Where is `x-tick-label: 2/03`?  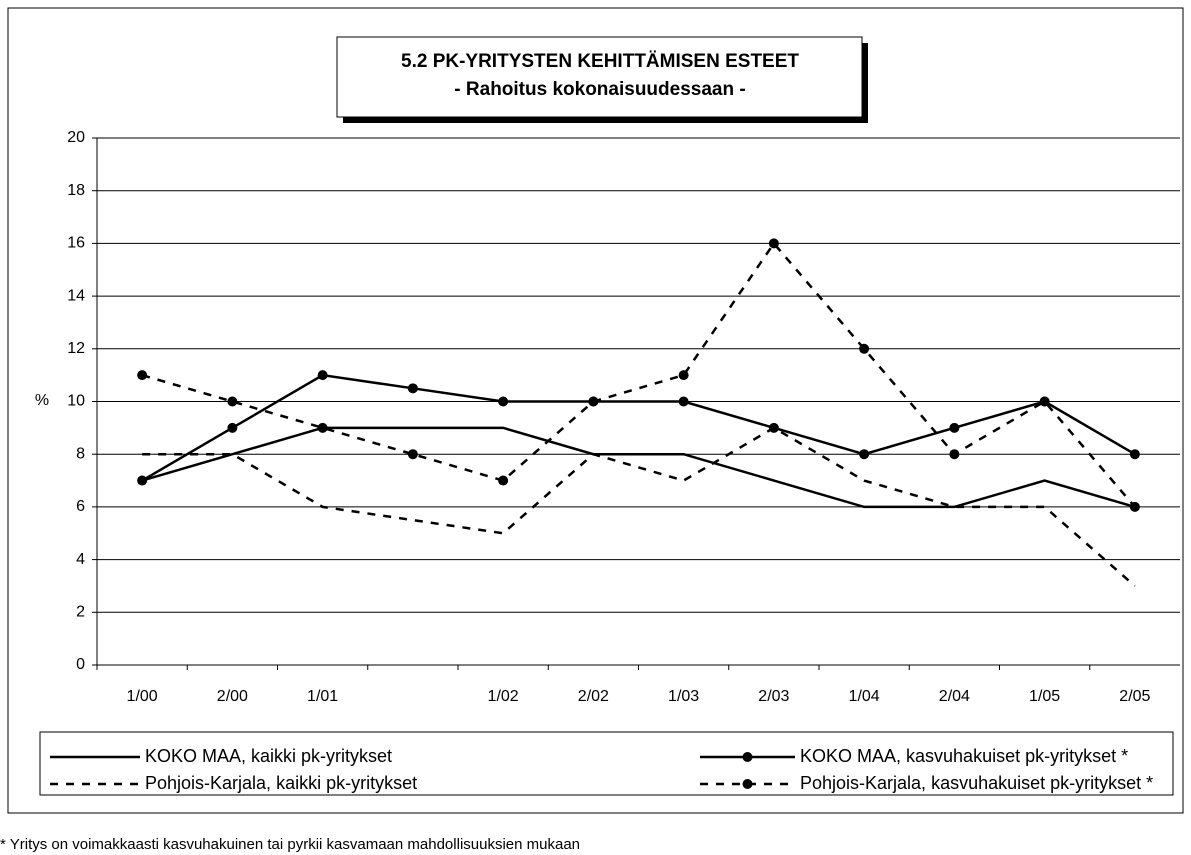 x-tick-label: 2/03 is located at coordinates (773, 696).